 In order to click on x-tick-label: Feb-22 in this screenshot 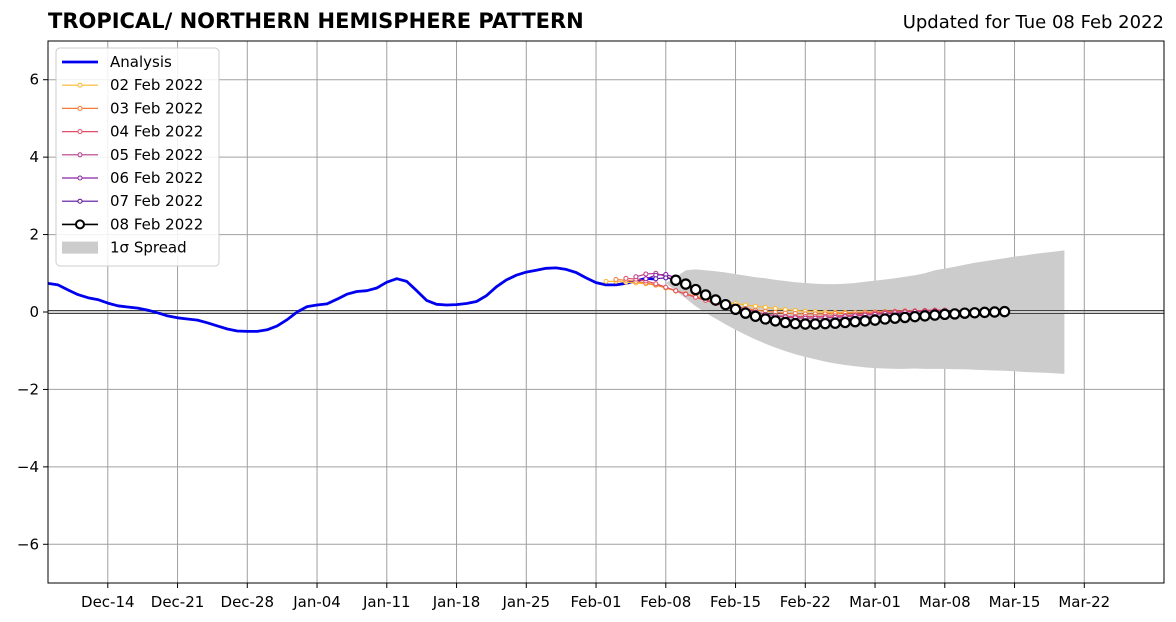, I will do `click(805, 602)`.